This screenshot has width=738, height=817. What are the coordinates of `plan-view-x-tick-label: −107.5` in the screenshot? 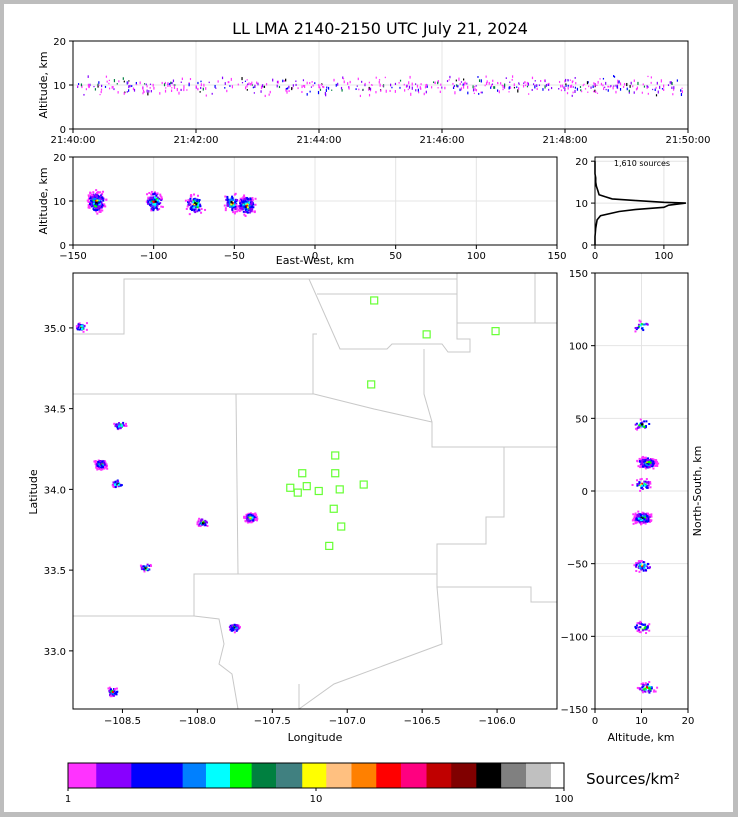 It's located at (272, 721).